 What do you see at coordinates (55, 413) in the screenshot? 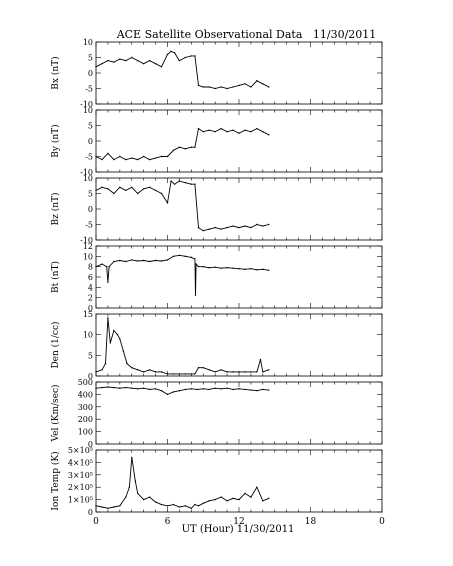
I see `y-axis-label: Vel (Km/sec)` at bounding box center [55, 413].